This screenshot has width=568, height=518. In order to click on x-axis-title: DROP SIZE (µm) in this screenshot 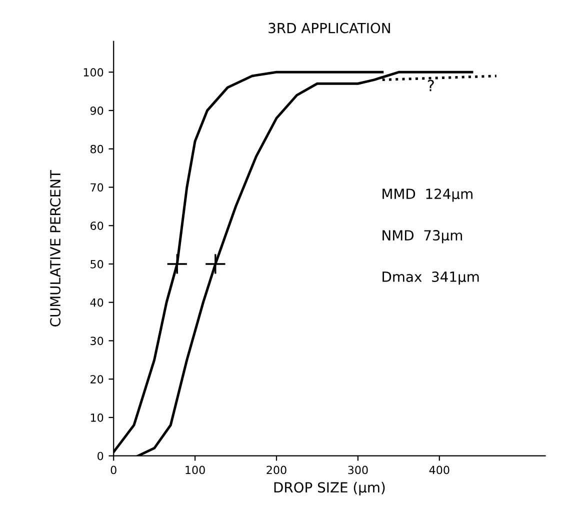, I will do `click(329, 489)`.